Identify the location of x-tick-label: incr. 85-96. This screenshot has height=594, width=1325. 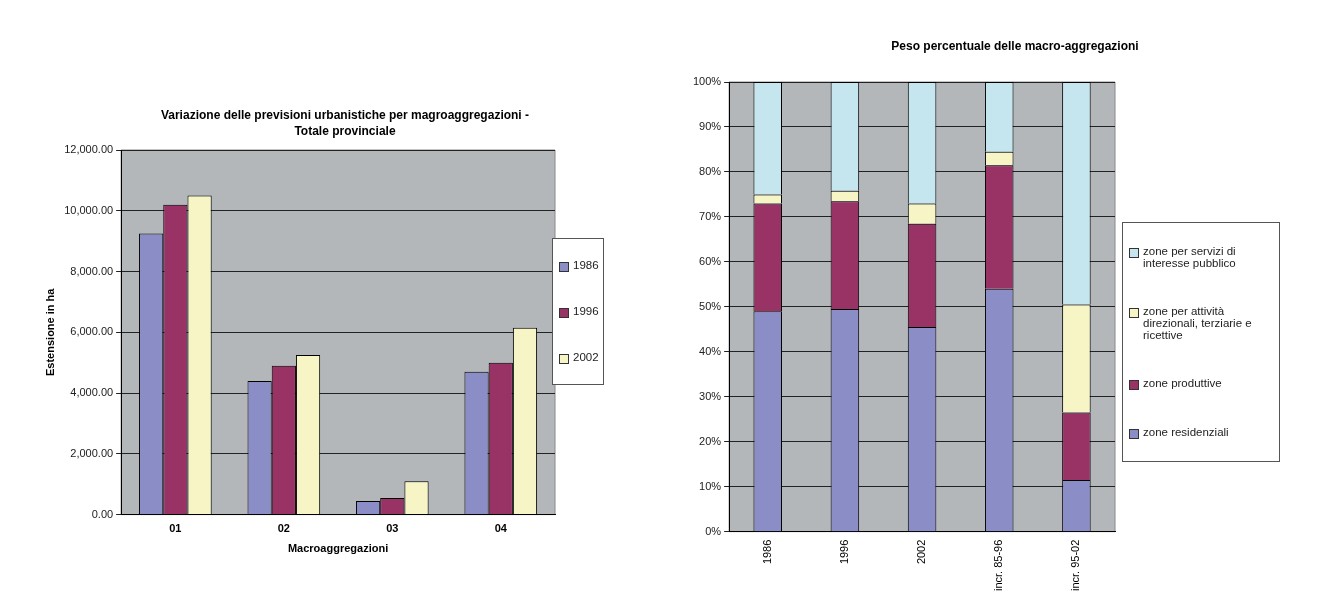
(998, 565).